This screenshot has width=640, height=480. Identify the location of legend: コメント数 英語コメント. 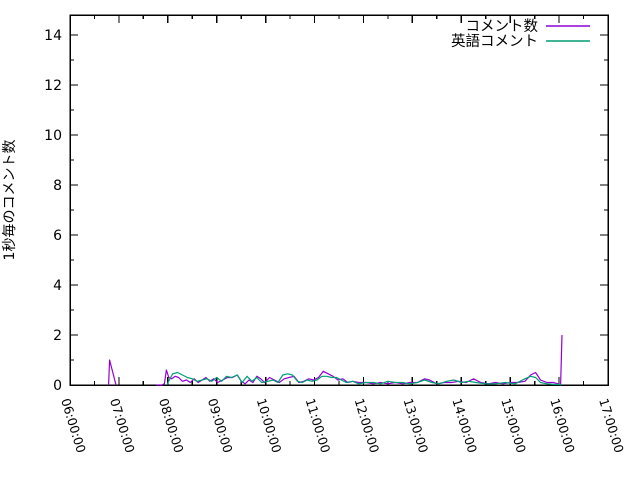
(520, 34).